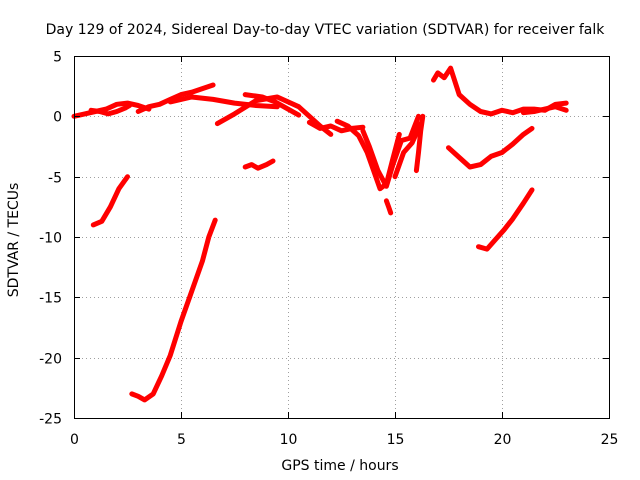 The width and height of the screenshot is (640, 480). What do you see at coordinates (610, 440) in the screenshot?
I see `x-tick-label: 25` at bounding box center [610, 440].